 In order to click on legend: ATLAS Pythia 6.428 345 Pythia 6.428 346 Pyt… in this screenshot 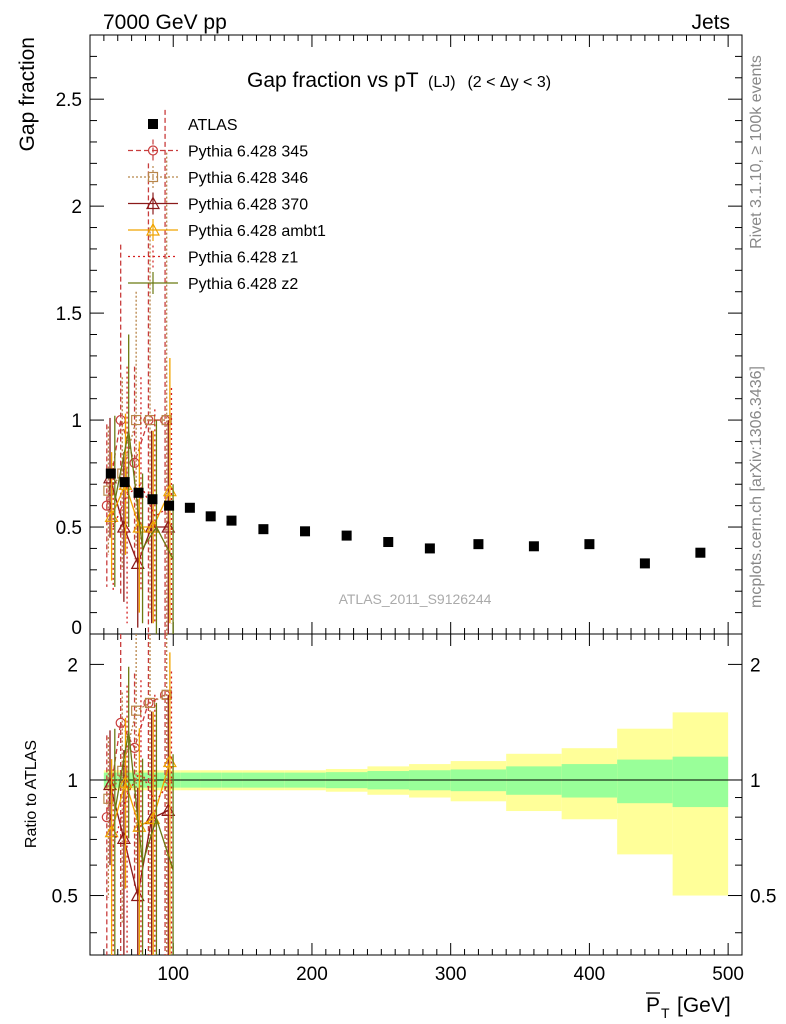, I will do `click(227, 205)`.